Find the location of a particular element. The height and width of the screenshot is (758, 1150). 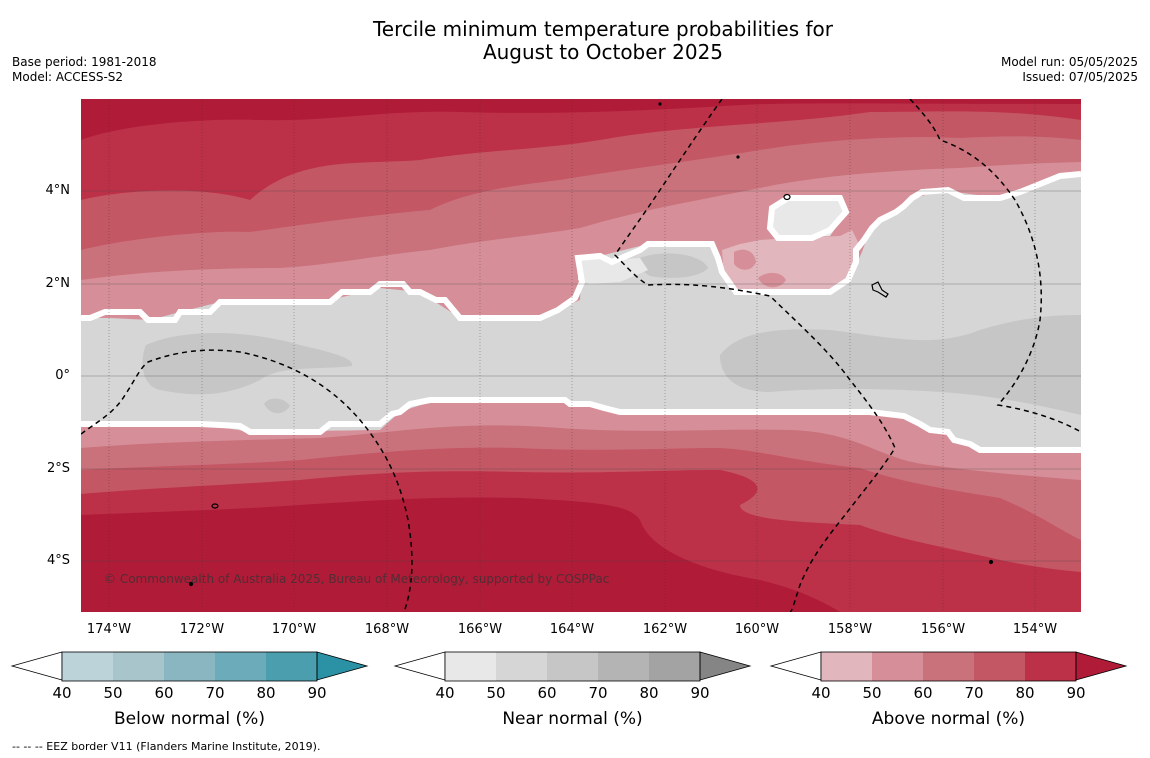

near-extend-high is located at coordinates (725, 666).